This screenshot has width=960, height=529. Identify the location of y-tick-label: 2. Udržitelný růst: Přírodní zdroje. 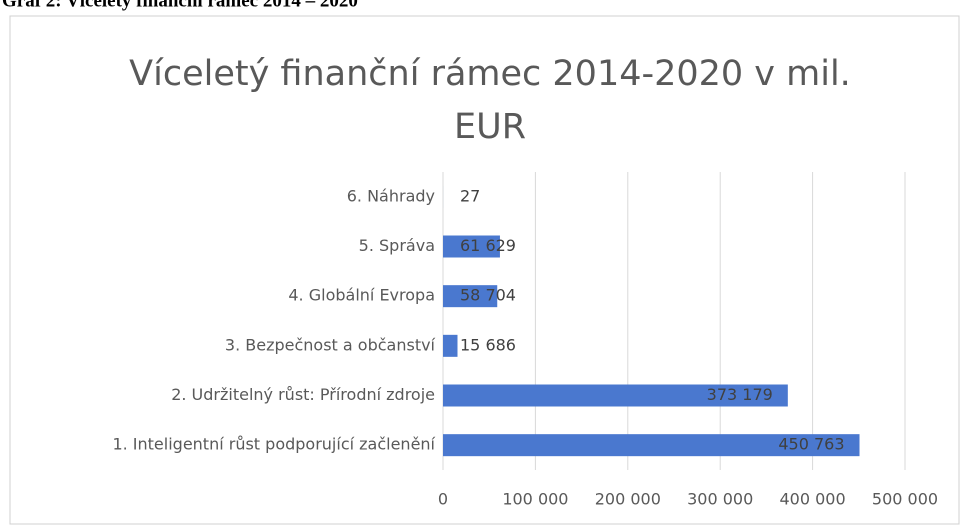
(303, 394).